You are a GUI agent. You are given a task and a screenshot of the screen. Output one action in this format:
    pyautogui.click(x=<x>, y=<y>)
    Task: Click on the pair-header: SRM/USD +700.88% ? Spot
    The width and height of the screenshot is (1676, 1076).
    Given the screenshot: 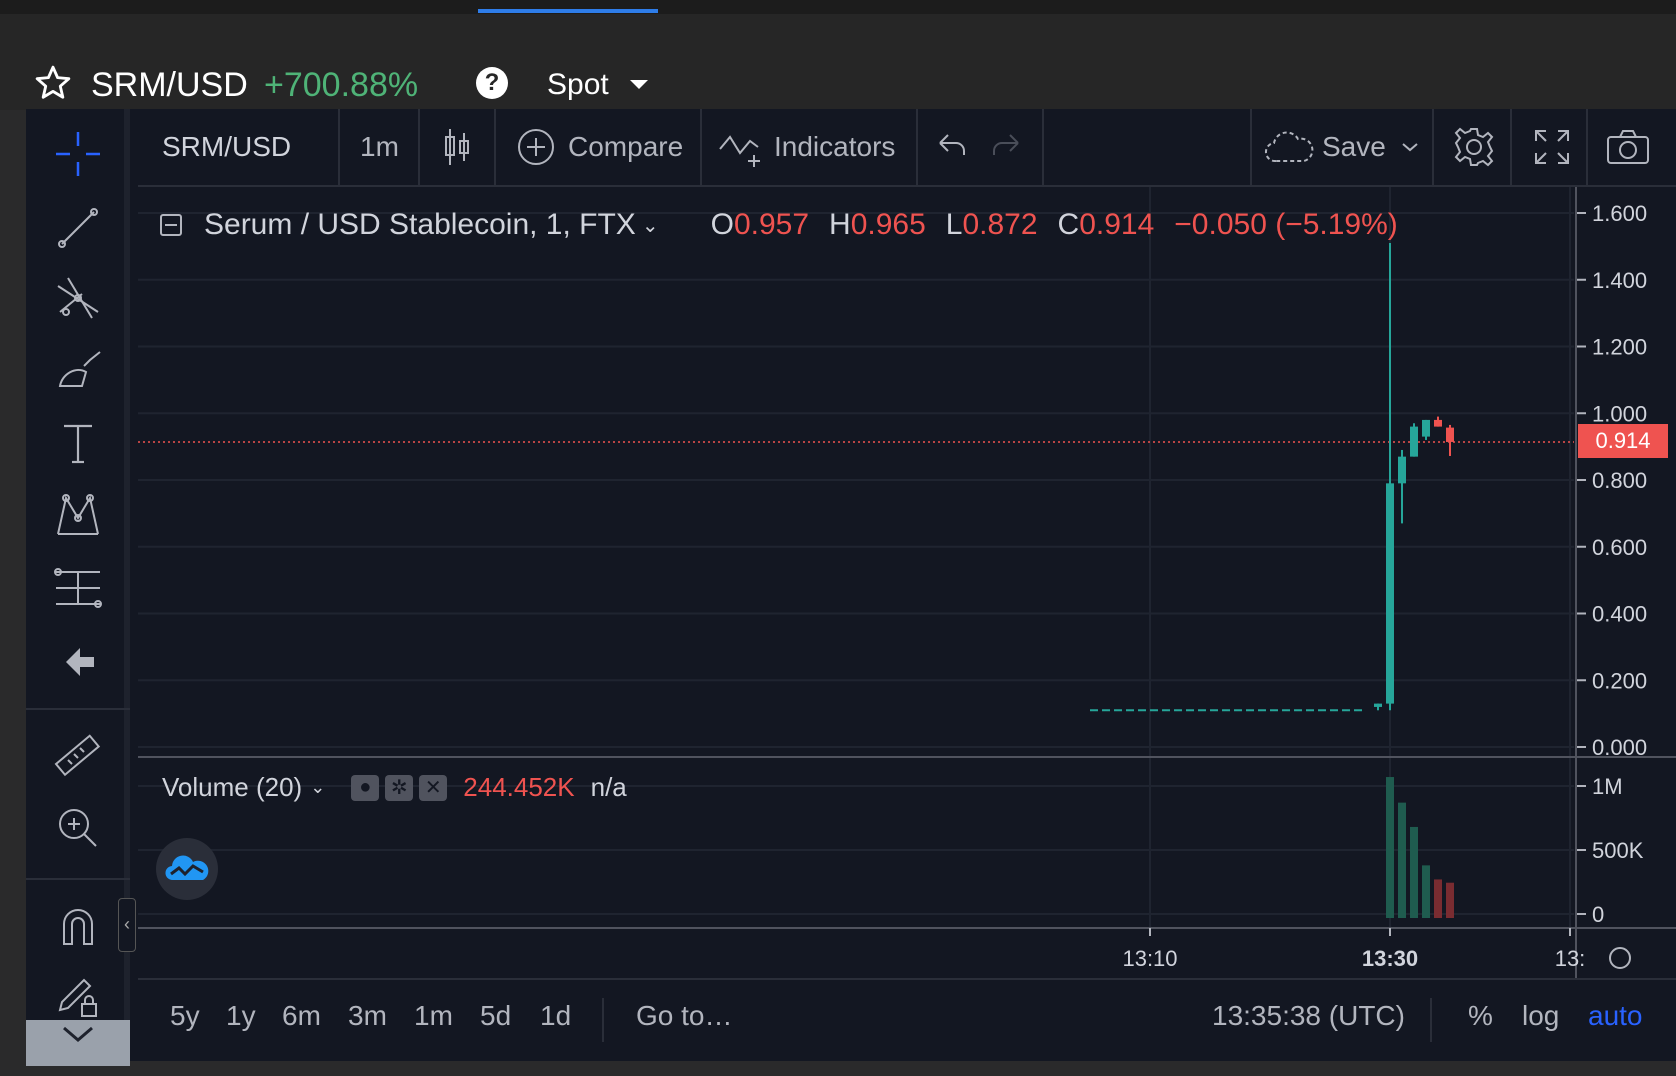 What is the action you would take?
    pyautogui.click(x=838, y=62)
    